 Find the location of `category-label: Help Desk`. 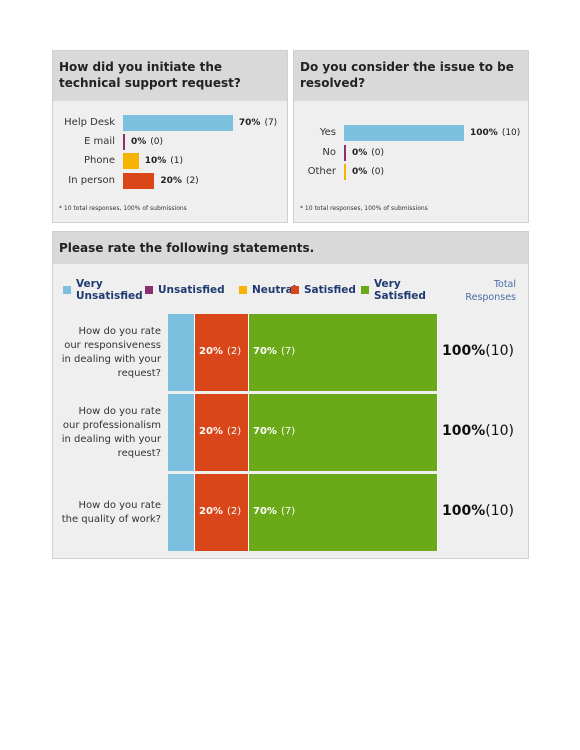

category-label: Help Desk is located at coordinates (89, 122).